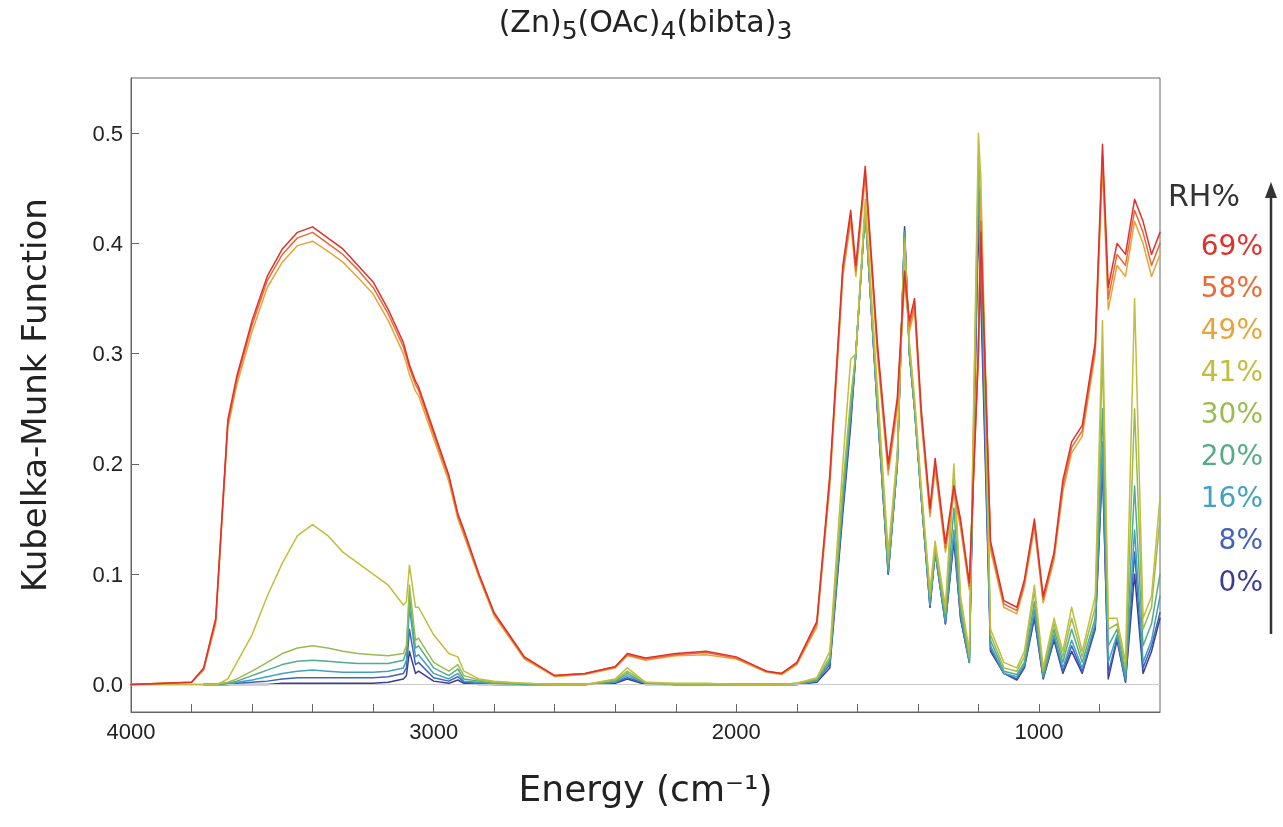 The image size is (1283, 827). I want to click on text: 8%, so click(1240, 539).